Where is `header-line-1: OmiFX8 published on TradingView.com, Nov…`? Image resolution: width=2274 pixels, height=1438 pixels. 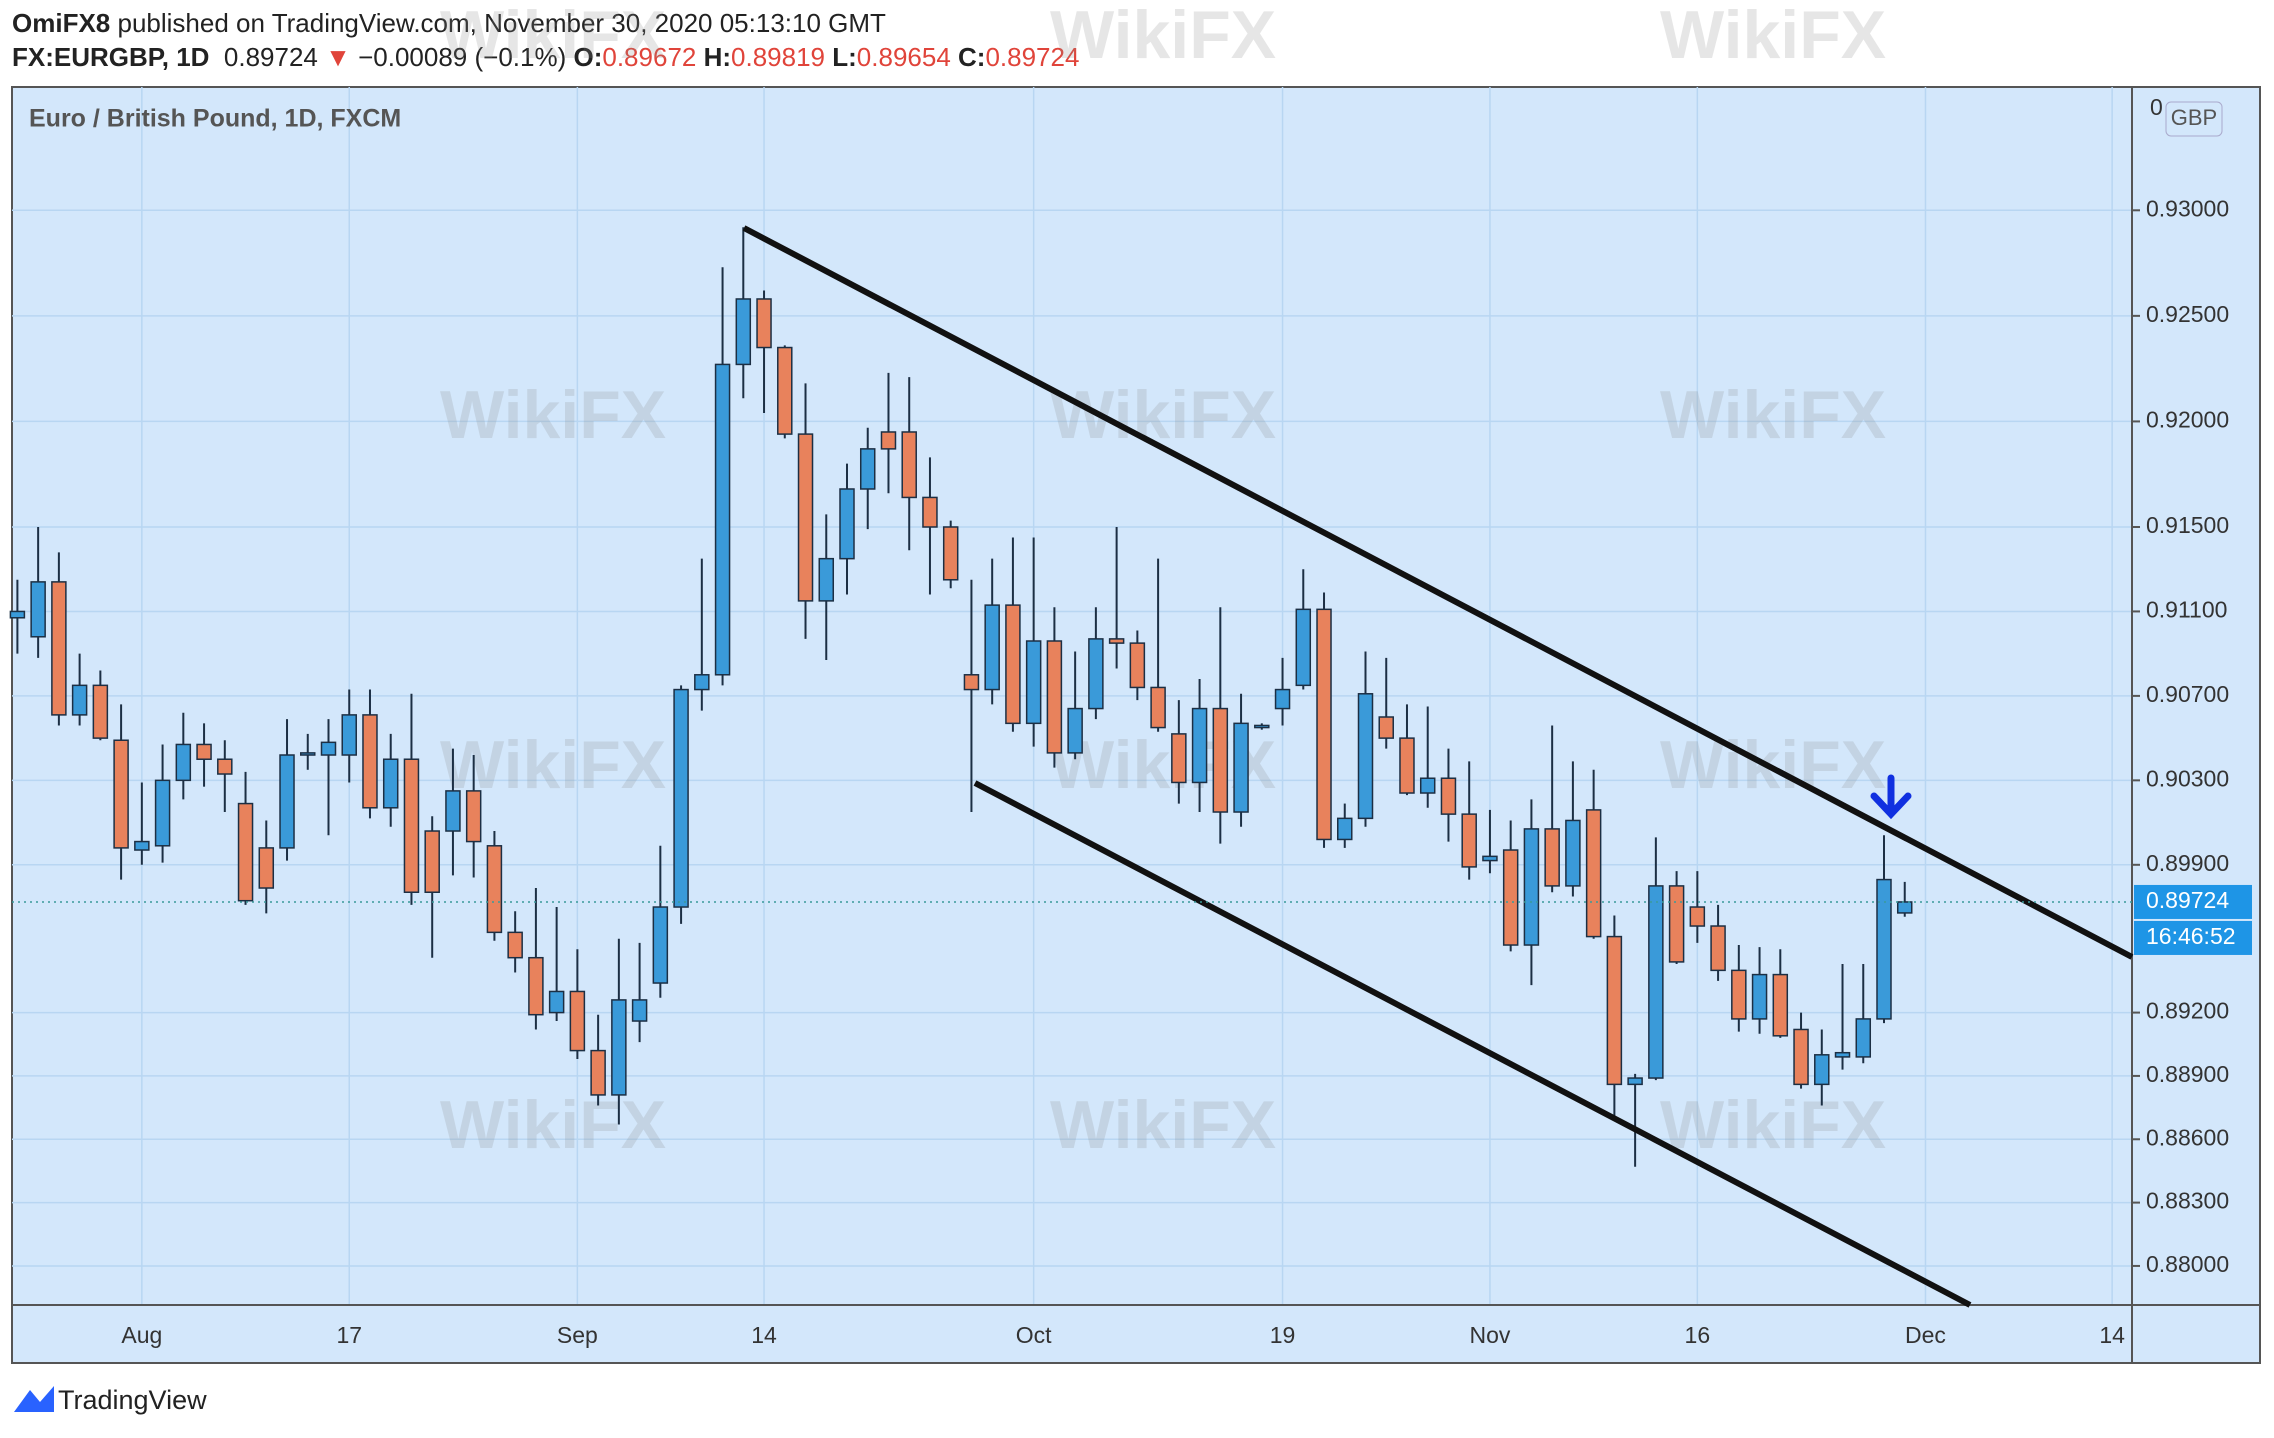
header-line-1: OmiFX8 published on TradingView.com, Nov… is located at coordinates (545, 23).